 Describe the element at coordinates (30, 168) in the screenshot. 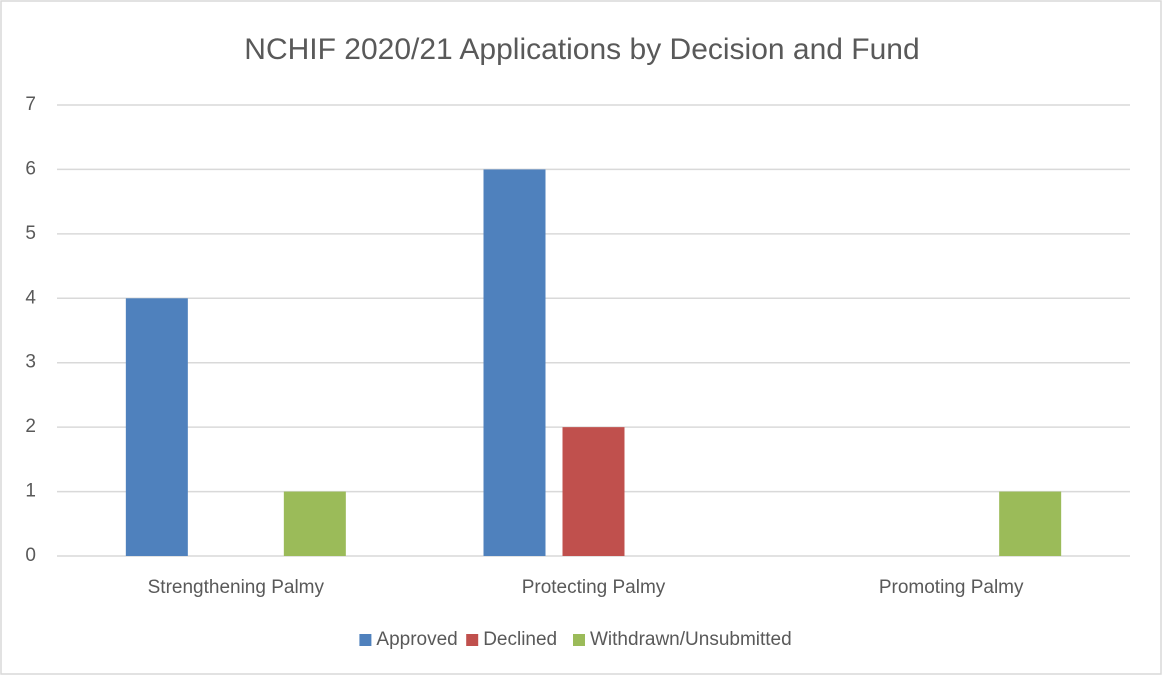

I see `y-tick-label: 6` at that location.